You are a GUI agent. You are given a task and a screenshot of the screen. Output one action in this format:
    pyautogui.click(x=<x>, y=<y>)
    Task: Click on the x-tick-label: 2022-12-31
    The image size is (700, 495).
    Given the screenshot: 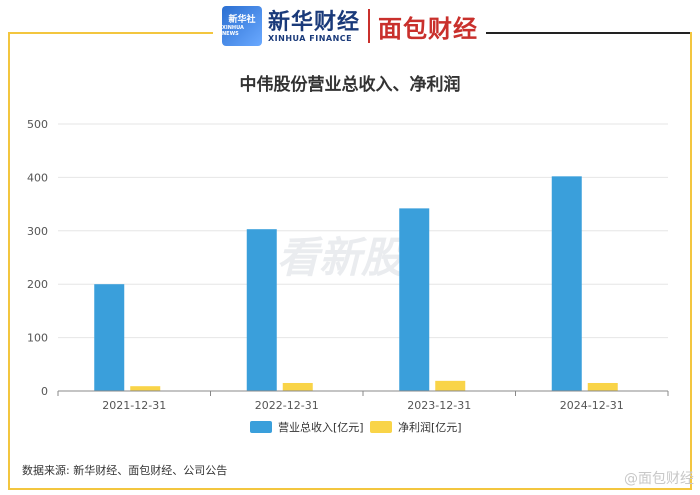 What is the action you would take?
    pyautogui.click(x=287, y=405)
    